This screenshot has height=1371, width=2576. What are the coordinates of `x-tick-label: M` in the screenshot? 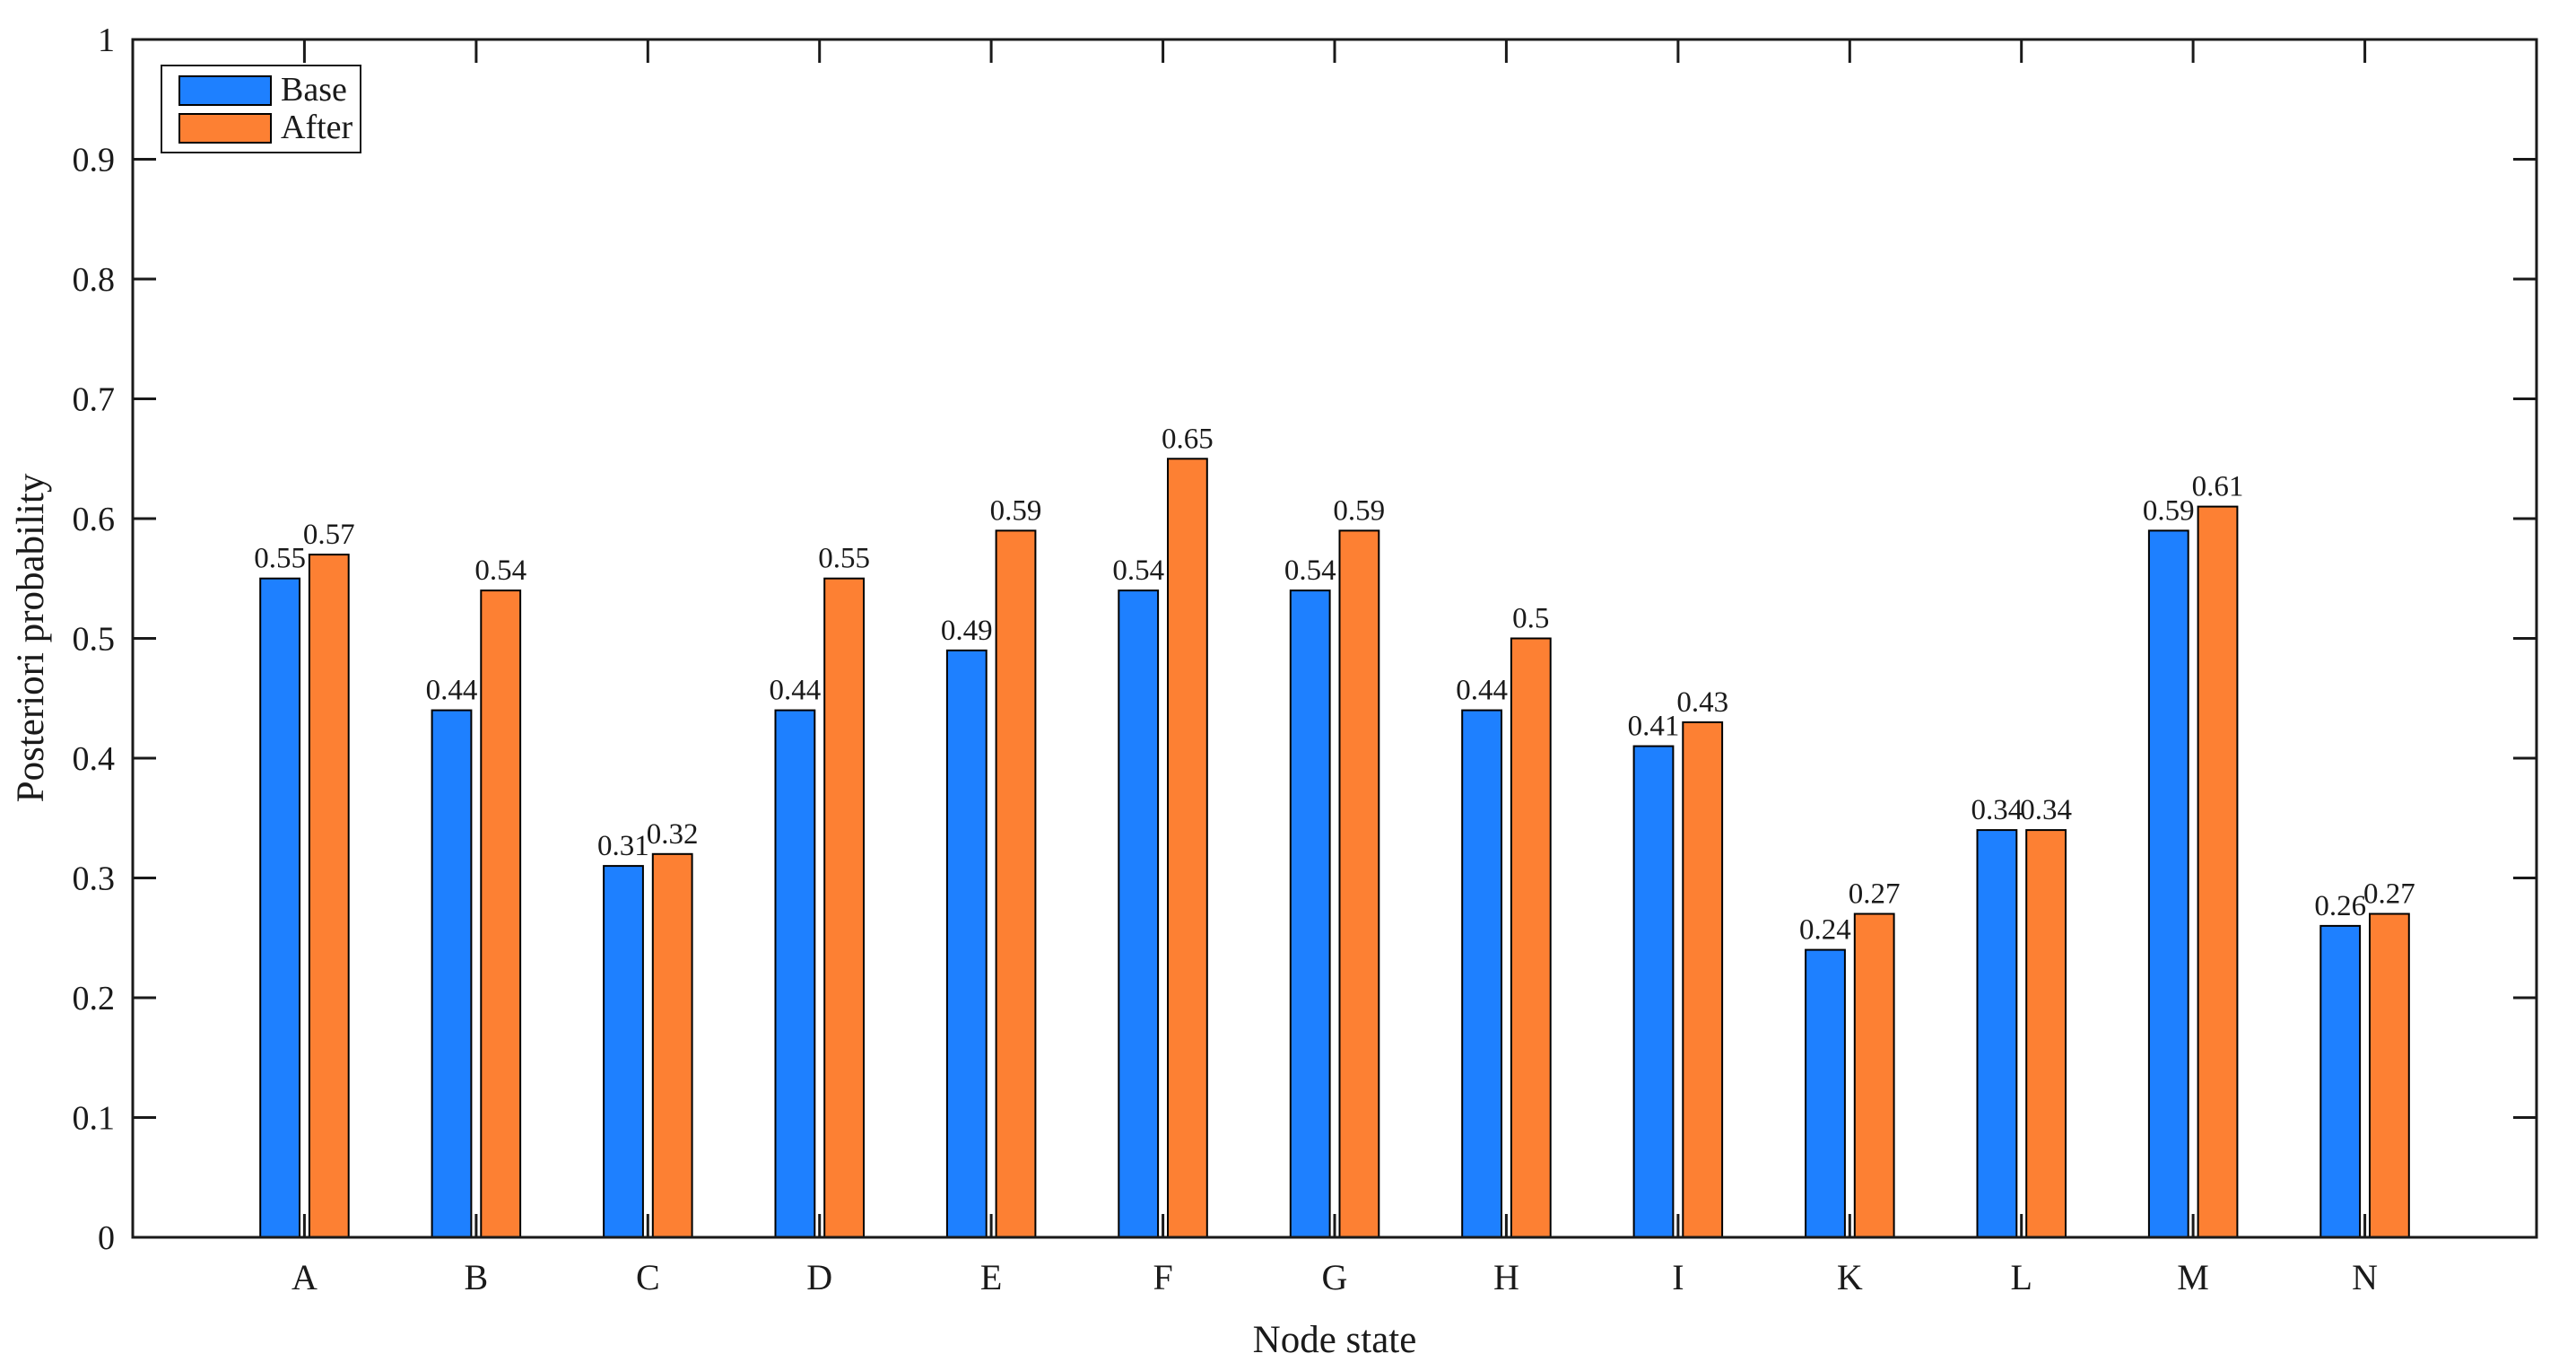 It's located at (2193, 1277).